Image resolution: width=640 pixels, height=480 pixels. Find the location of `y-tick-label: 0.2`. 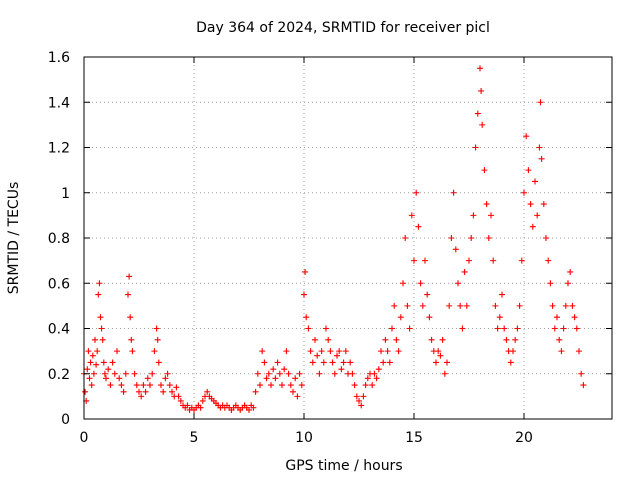

y-tick-label: 0.2 is located at coordinates (59, 375).